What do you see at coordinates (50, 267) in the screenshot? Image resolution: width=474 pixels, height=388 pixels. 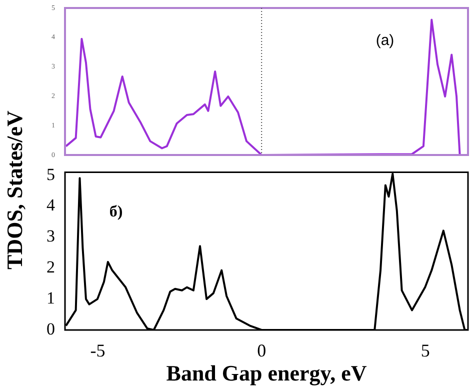 I see `y-tick-label: 2` at bounding box center [50, 267].